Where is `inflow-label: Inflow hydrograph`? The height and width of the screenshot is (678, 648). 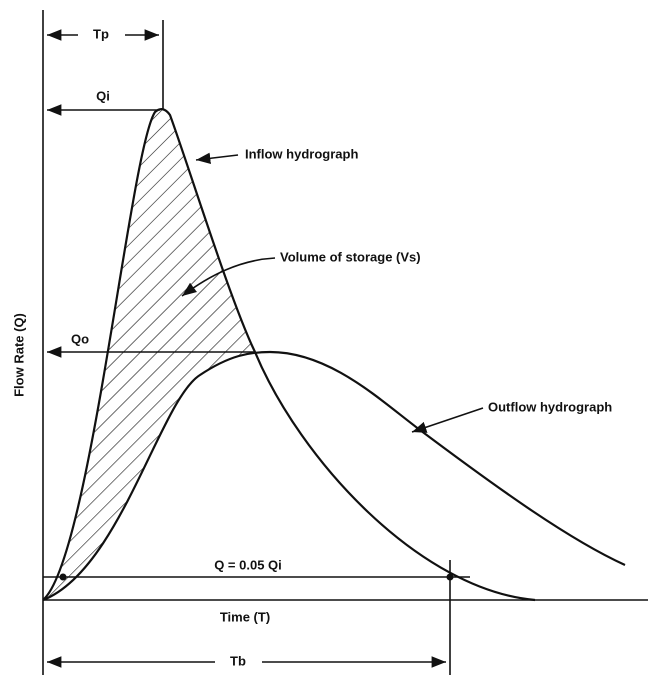
inflow-label: Inflow hydrograph is located at coordinates (301, 153).